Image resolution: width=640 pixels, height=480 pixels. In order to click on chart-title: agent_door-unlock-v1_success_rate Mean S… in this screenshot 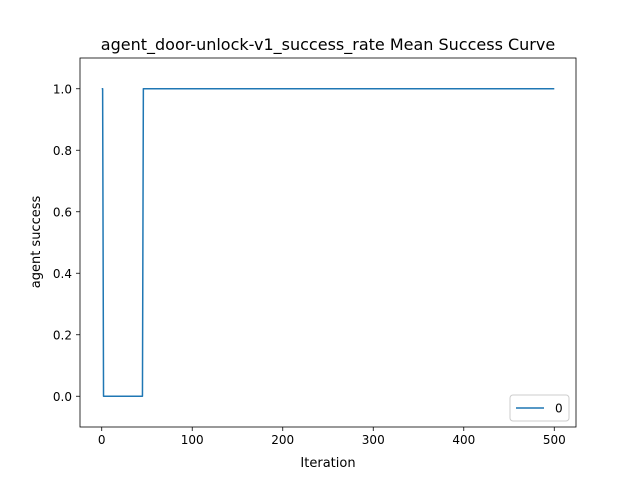, I will do `click(328, 45)`.